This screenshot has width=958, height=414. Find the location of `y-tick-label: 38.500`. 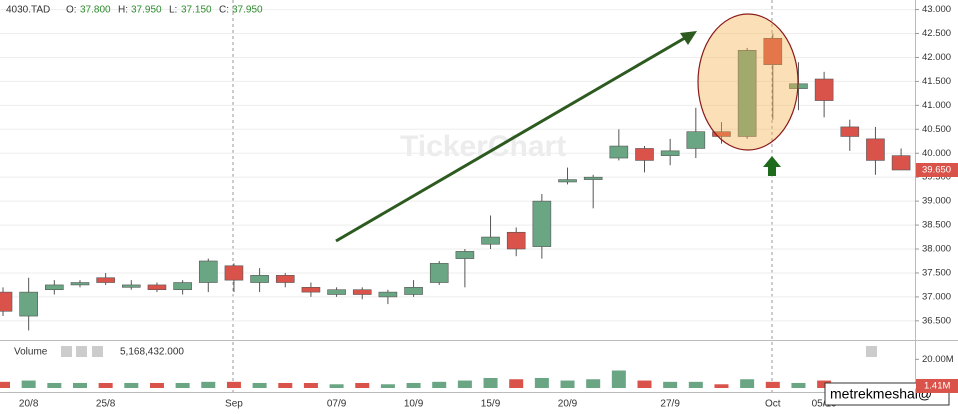

y-tick-label: 38.500 is located at coordinates (936, 225).